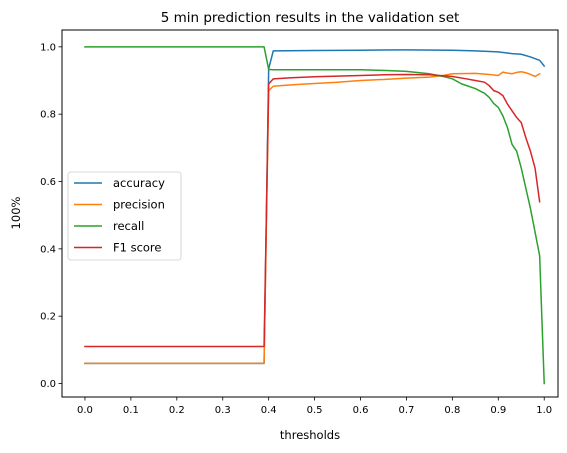  I want to click on y-tick-label: 1.0, so click(48, 47).